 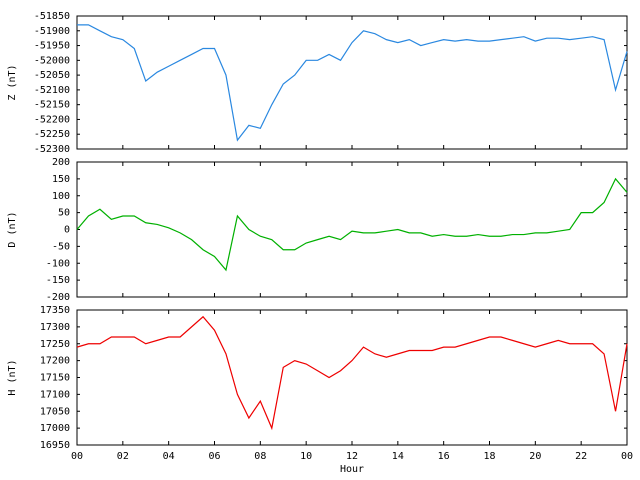 I want to click on y-tick-label: 17000, so click(x=55, y=428).